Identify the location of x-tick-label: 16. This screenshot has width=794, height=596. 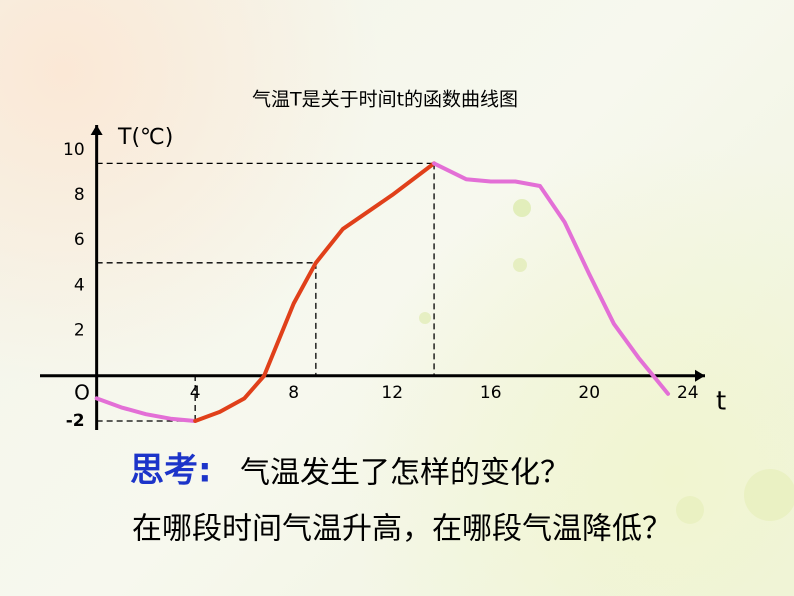
(491, 393).